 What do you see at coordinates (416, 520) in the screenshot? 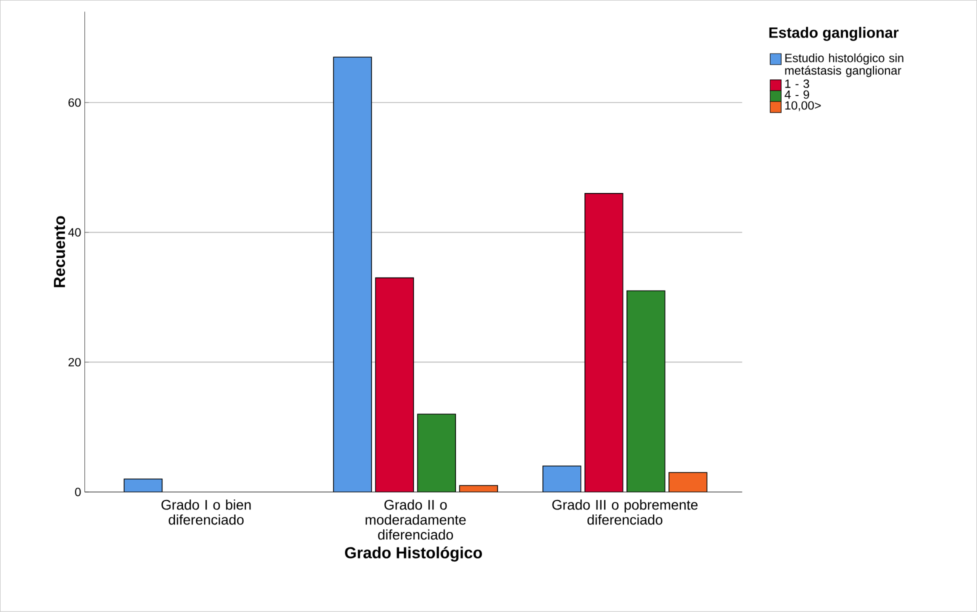
I see `x-tick-label: Grado II o moderadamente diferenciado` at bounding box center [416, 520].